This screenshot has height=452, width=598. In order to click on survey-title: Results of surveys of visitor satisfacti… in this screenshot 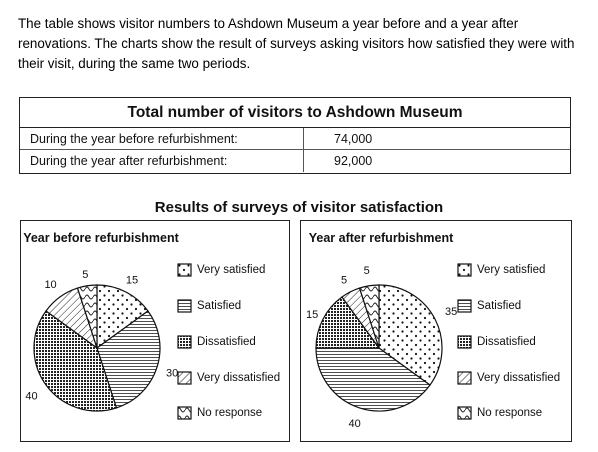, I will do `click(299, 207)`.